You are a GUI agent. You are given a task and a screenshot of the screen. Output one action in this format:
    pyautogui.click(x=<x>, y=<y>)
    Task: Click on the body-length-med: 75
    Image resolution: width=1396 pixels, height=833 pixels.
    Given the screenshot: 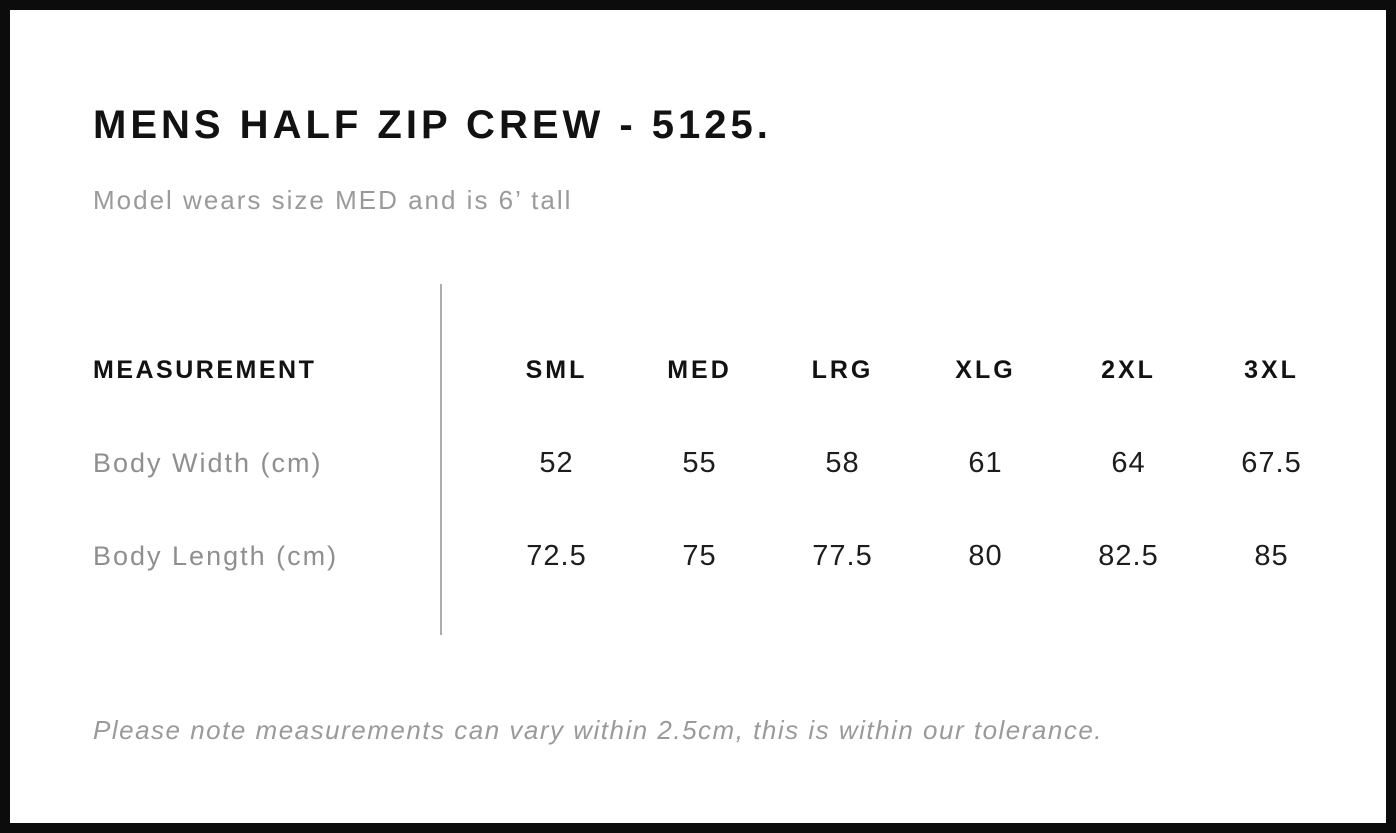 What is the action you would take?
    pyautogui.click(x=699, y=556)
    